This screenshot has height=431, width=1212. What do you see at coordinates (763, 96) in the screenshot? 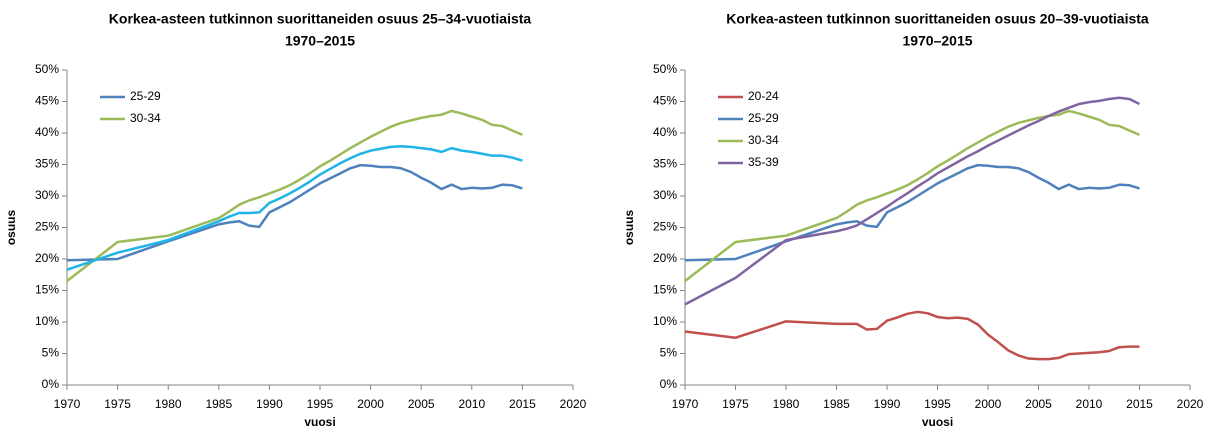
I see `legend-label: 20-24` at bounding box center [763, 96].